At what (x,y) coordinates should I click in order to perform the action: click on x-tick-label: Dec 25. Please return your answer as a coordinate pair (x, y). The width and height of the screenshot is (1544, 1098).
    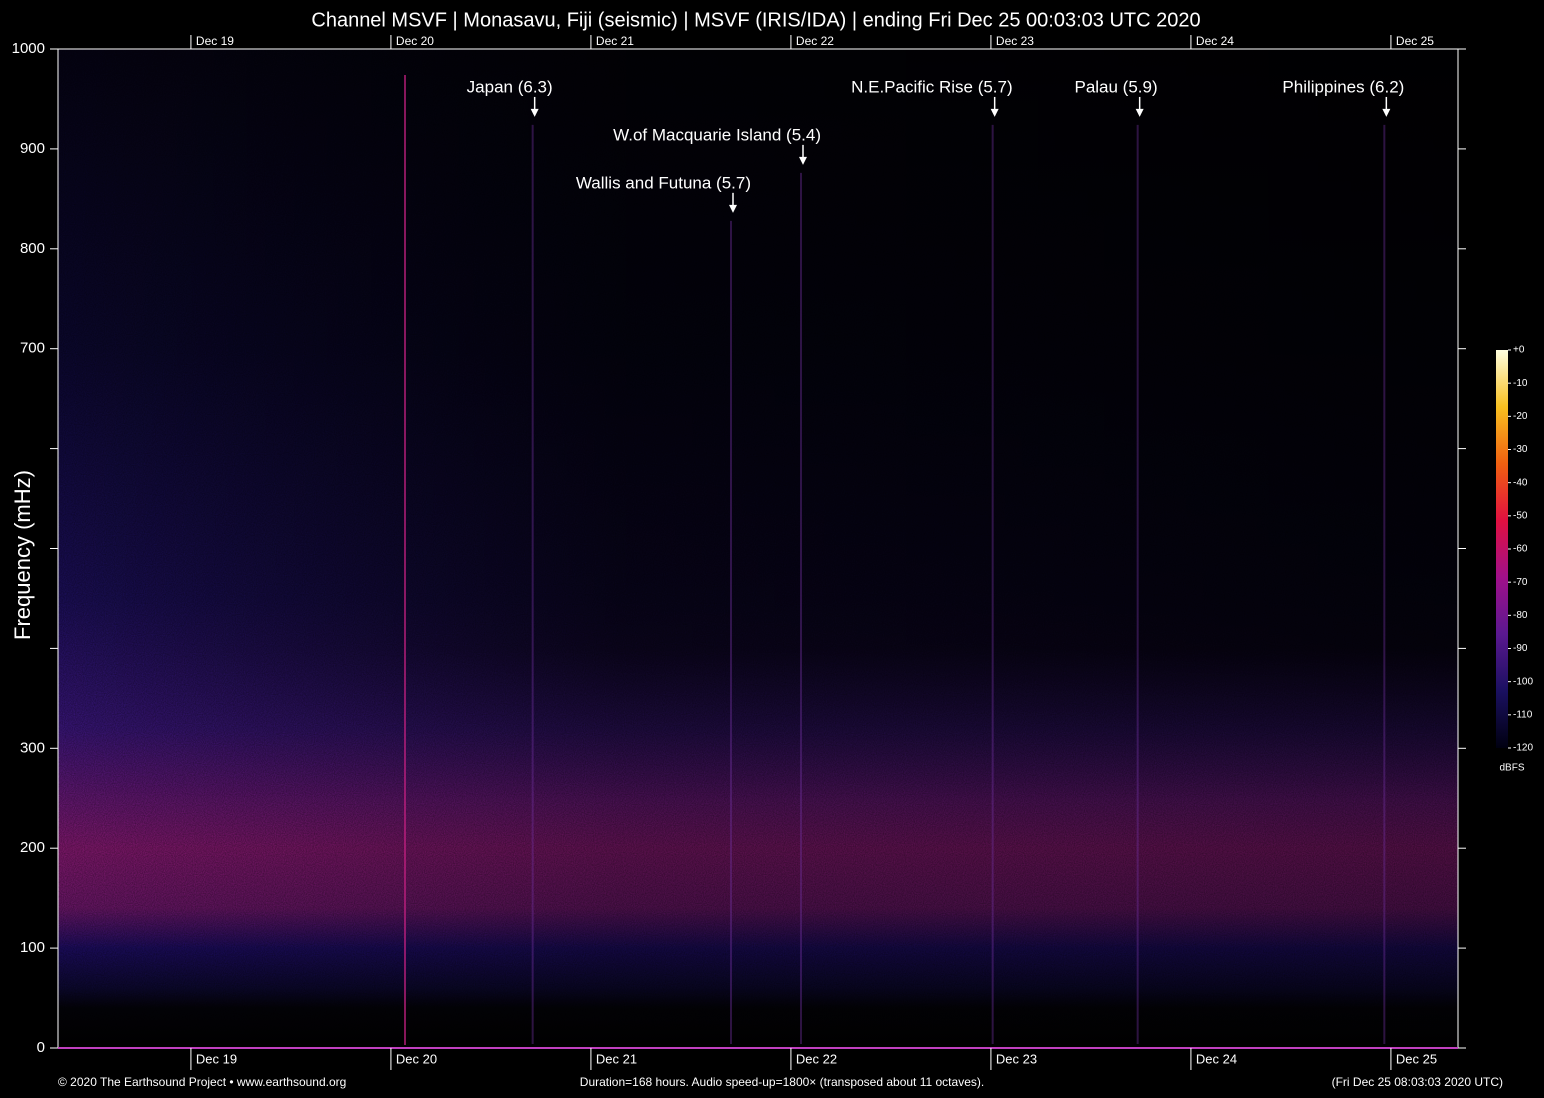
    Looking at the image, I should click on (1416, 1058).